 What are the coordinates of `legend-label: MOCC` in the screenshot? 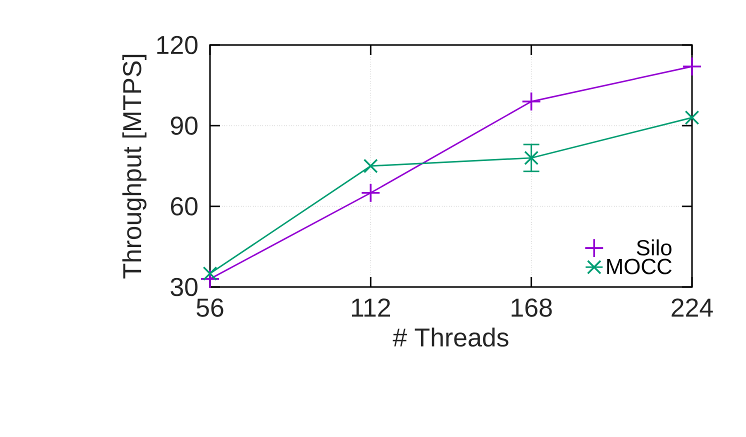 It's located at (639, 266).